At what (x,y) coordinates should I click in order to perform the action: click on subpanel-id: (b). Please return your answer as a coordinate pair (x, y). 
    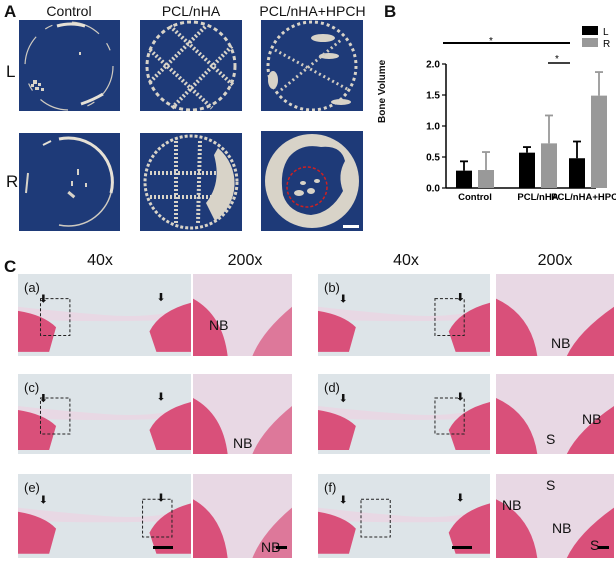
    Looking at the image, I should click on (332, 287).